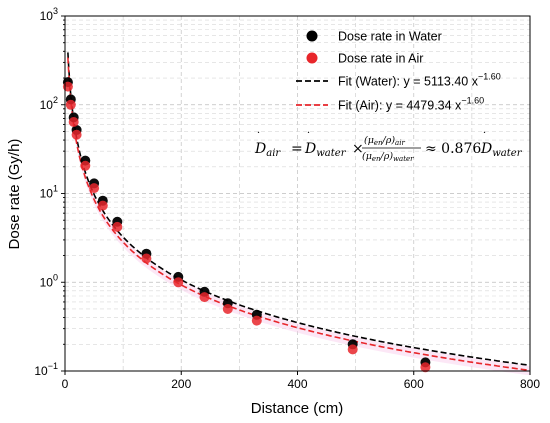 Image resolution: width=550 pixels, height=423 pixels. Describe the element at coordinates (530, 384) in the screenshot. I see `x-tick-label: 800` at that location.